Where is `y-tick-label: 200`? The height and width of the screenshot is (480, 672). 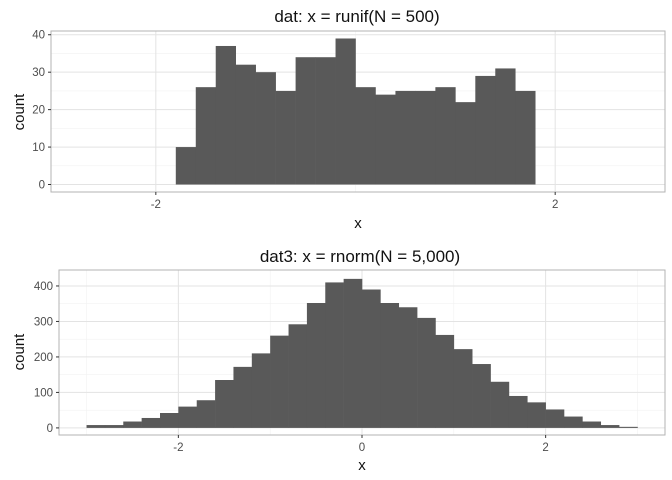 y-tick-label: 200 is located at coordinates (43, 358).